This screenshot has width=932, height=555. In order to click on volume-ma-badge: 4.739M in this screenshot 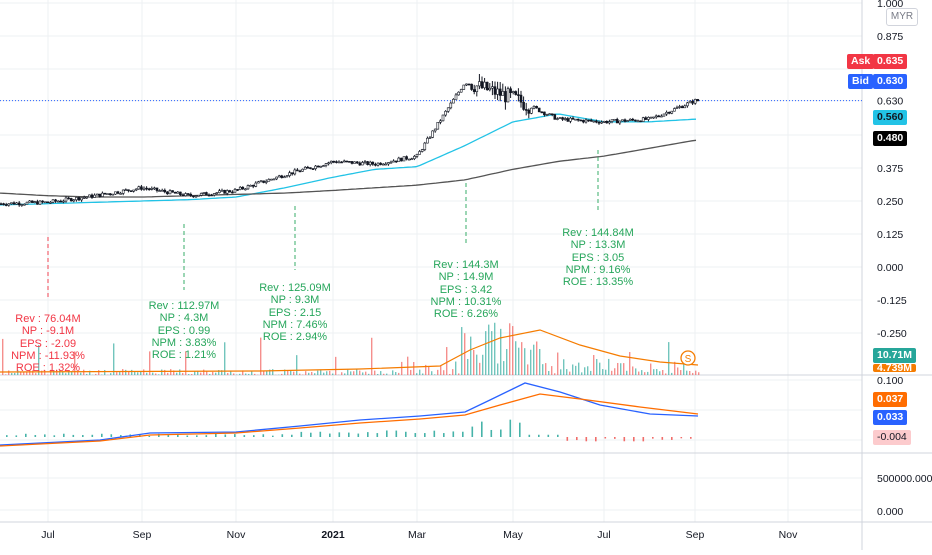, I will do `click(894, 368)`.